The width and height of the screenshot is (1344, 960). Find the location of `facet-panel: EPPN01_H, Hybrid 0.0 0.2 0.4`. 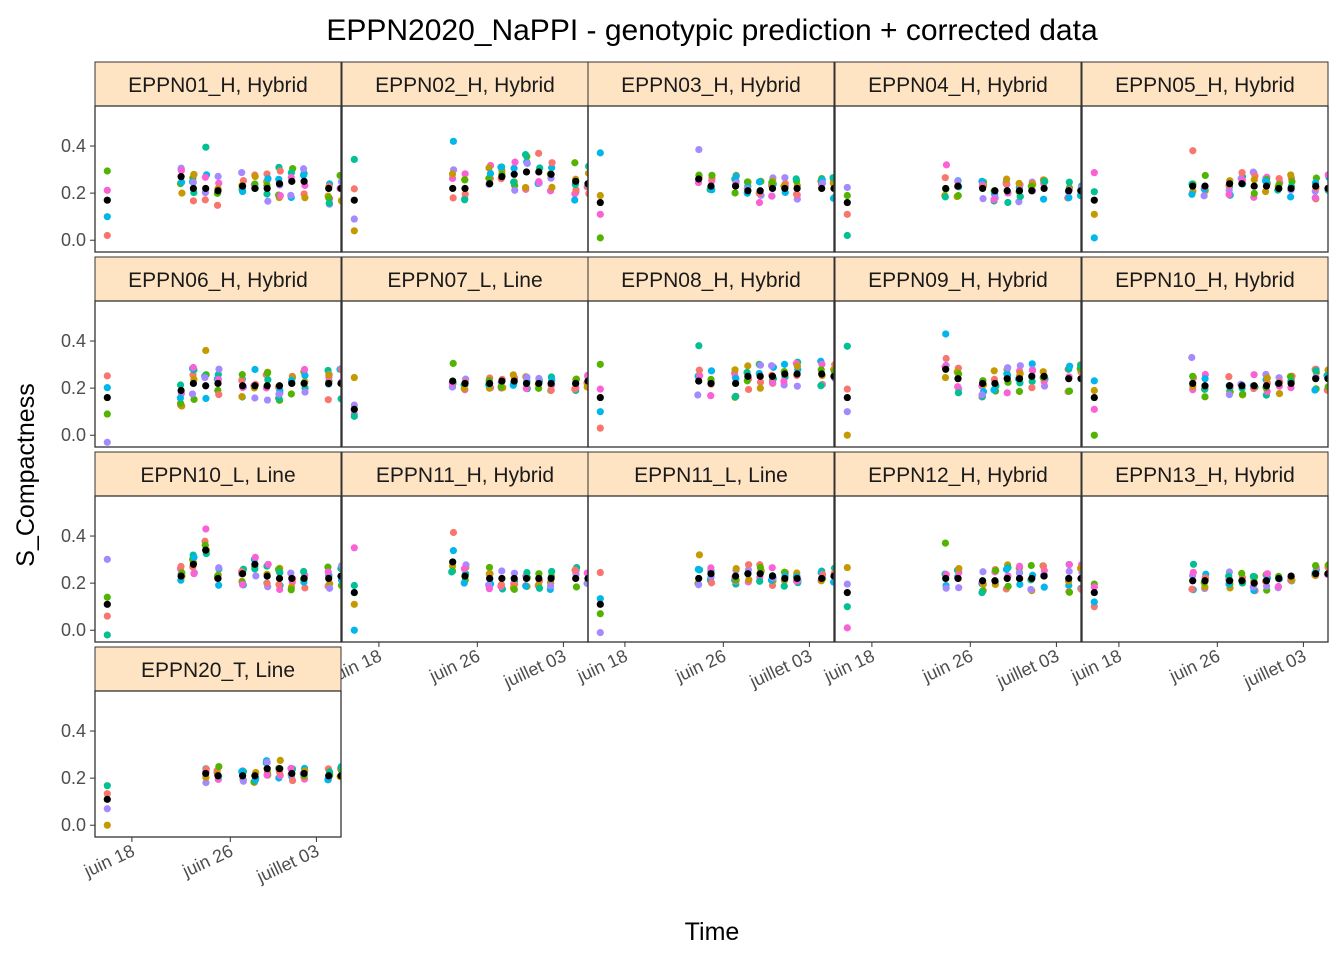

facet-panel: EPPN01_H, Hybrid 0.0 0.2 0.4 is located at coordinates (201, 157).